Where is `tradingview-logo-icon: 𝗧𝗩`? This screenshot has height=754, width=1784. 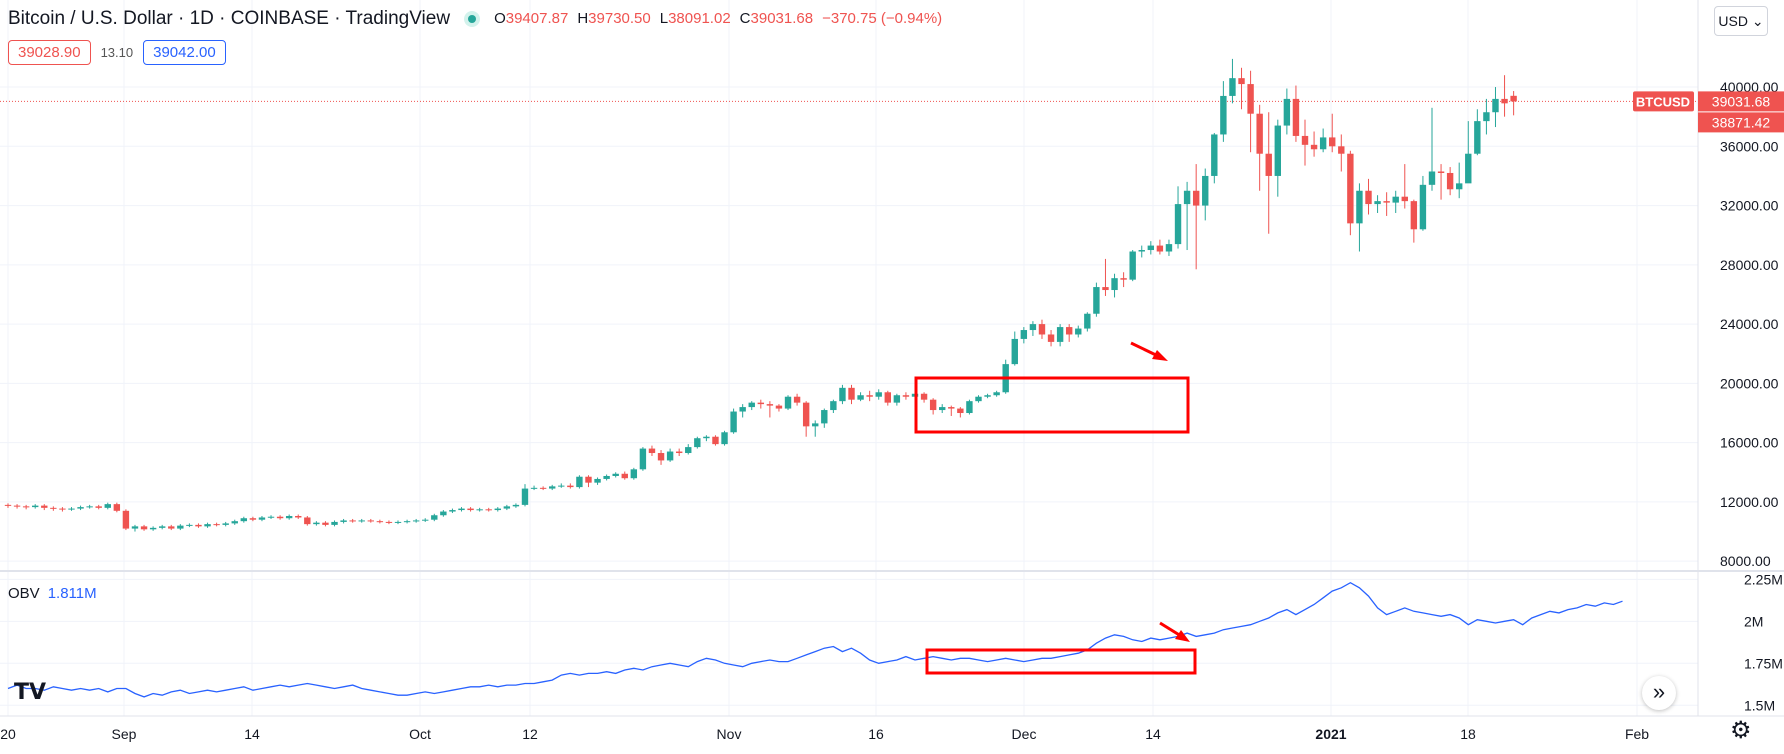
tradingview-logo-icon: 𝗧𝗩 is located at coordinates (30, 691).